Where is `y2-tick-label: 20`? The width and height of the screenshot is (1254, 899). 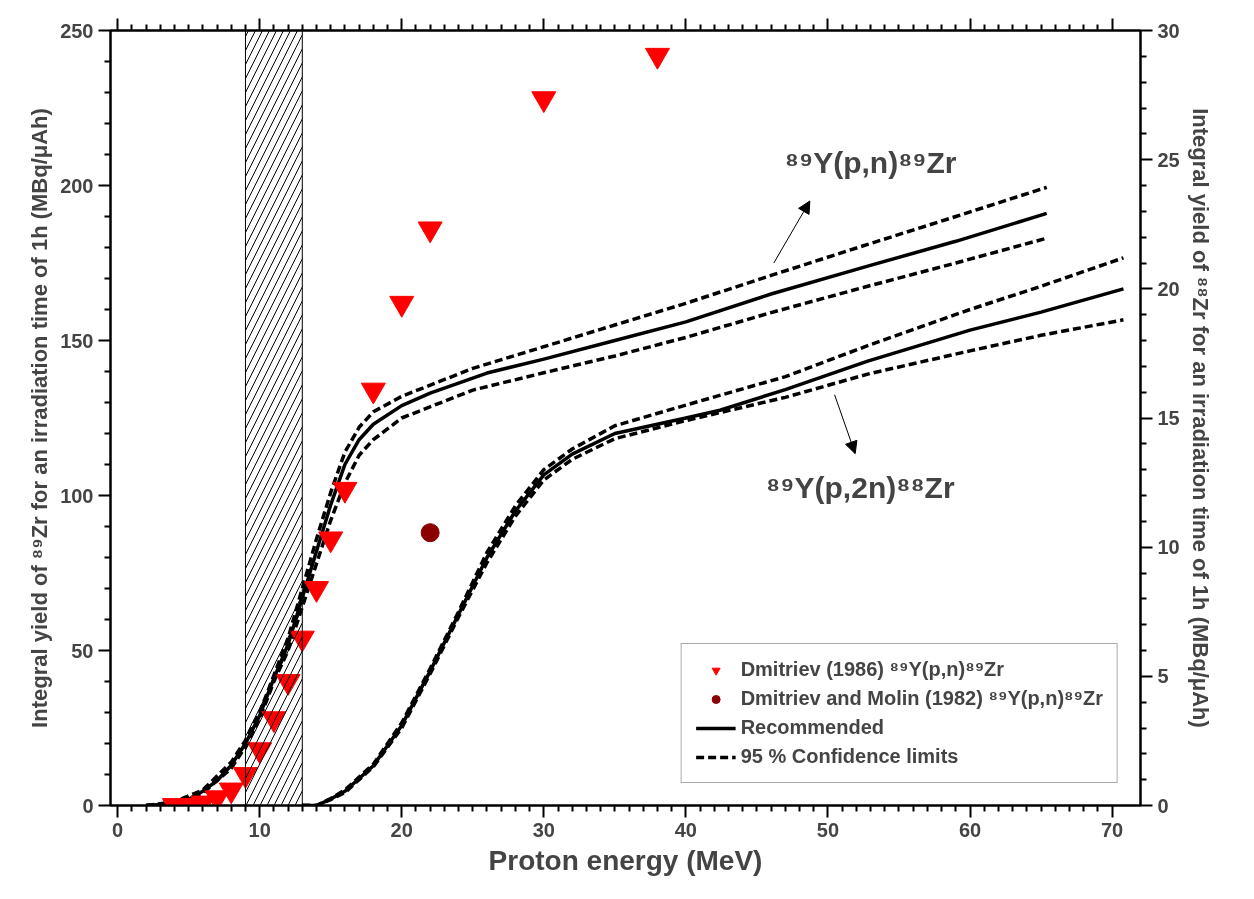
y2-tick-label: 20 is located at coordinates (1168, 288).